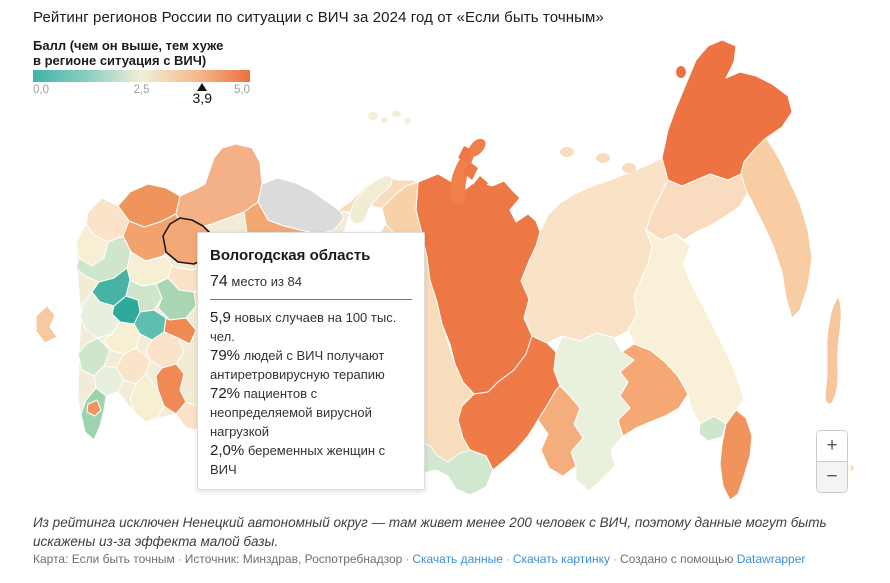 The height and width of the screenshot is (583, 890). What do you see at coordinates (104, 559) in the screenshot?
I see `map-credit: Карта: Если быть точным` at bounding box center [104, 559].